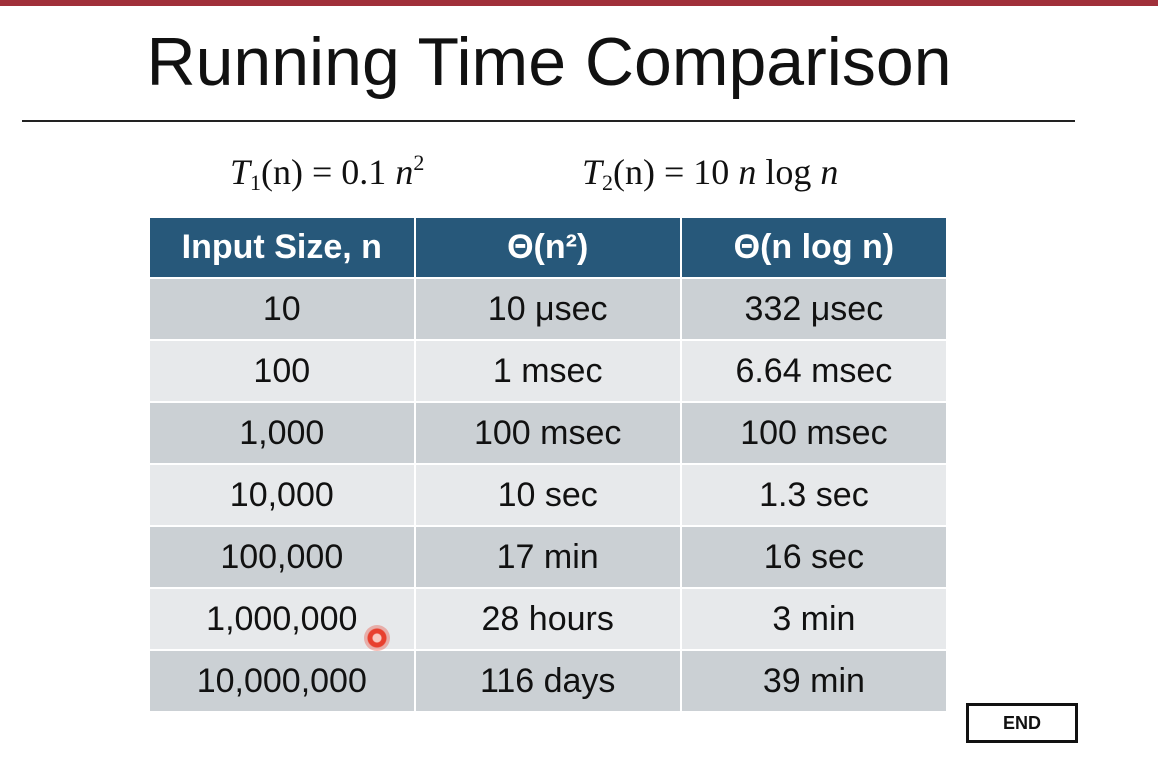 Image resolution: width=1158 pixels, height=772 pixels. I want to click on cell-n-squared: 17 min, so click(548, 557).